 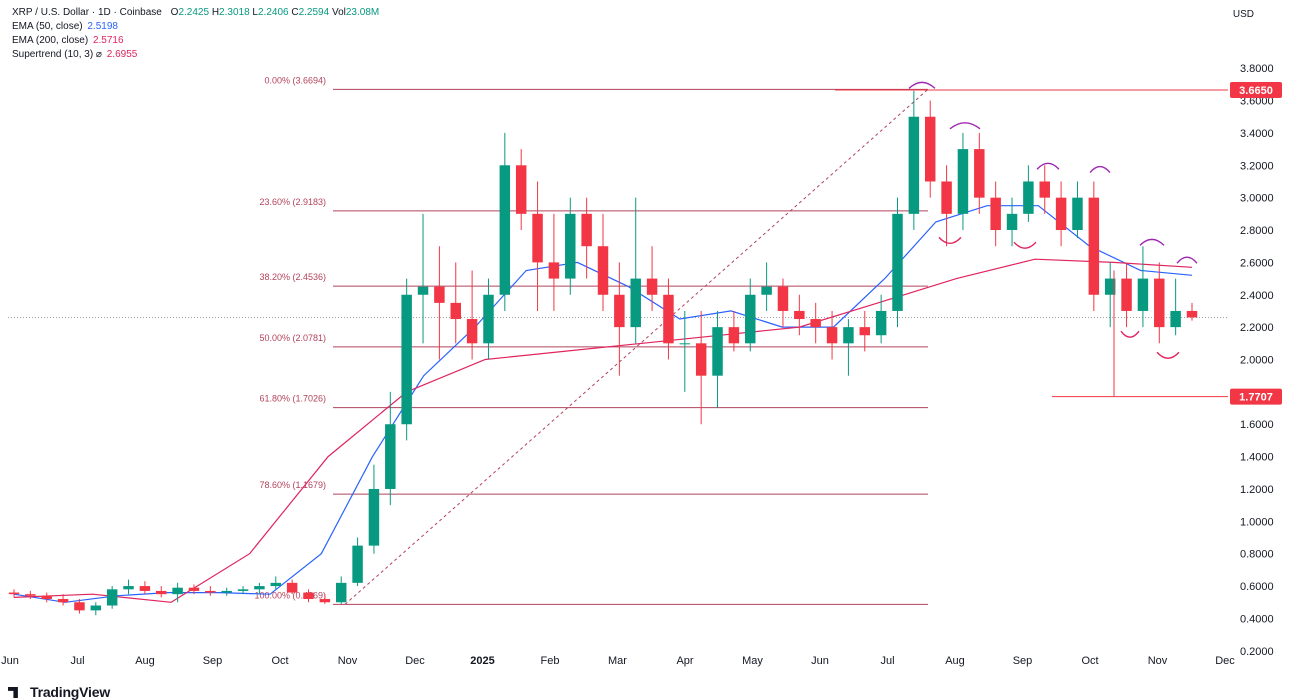 I want to click on supertrend-label: Supertrend (10, 3) ⌀, so click(x=57, y=54).